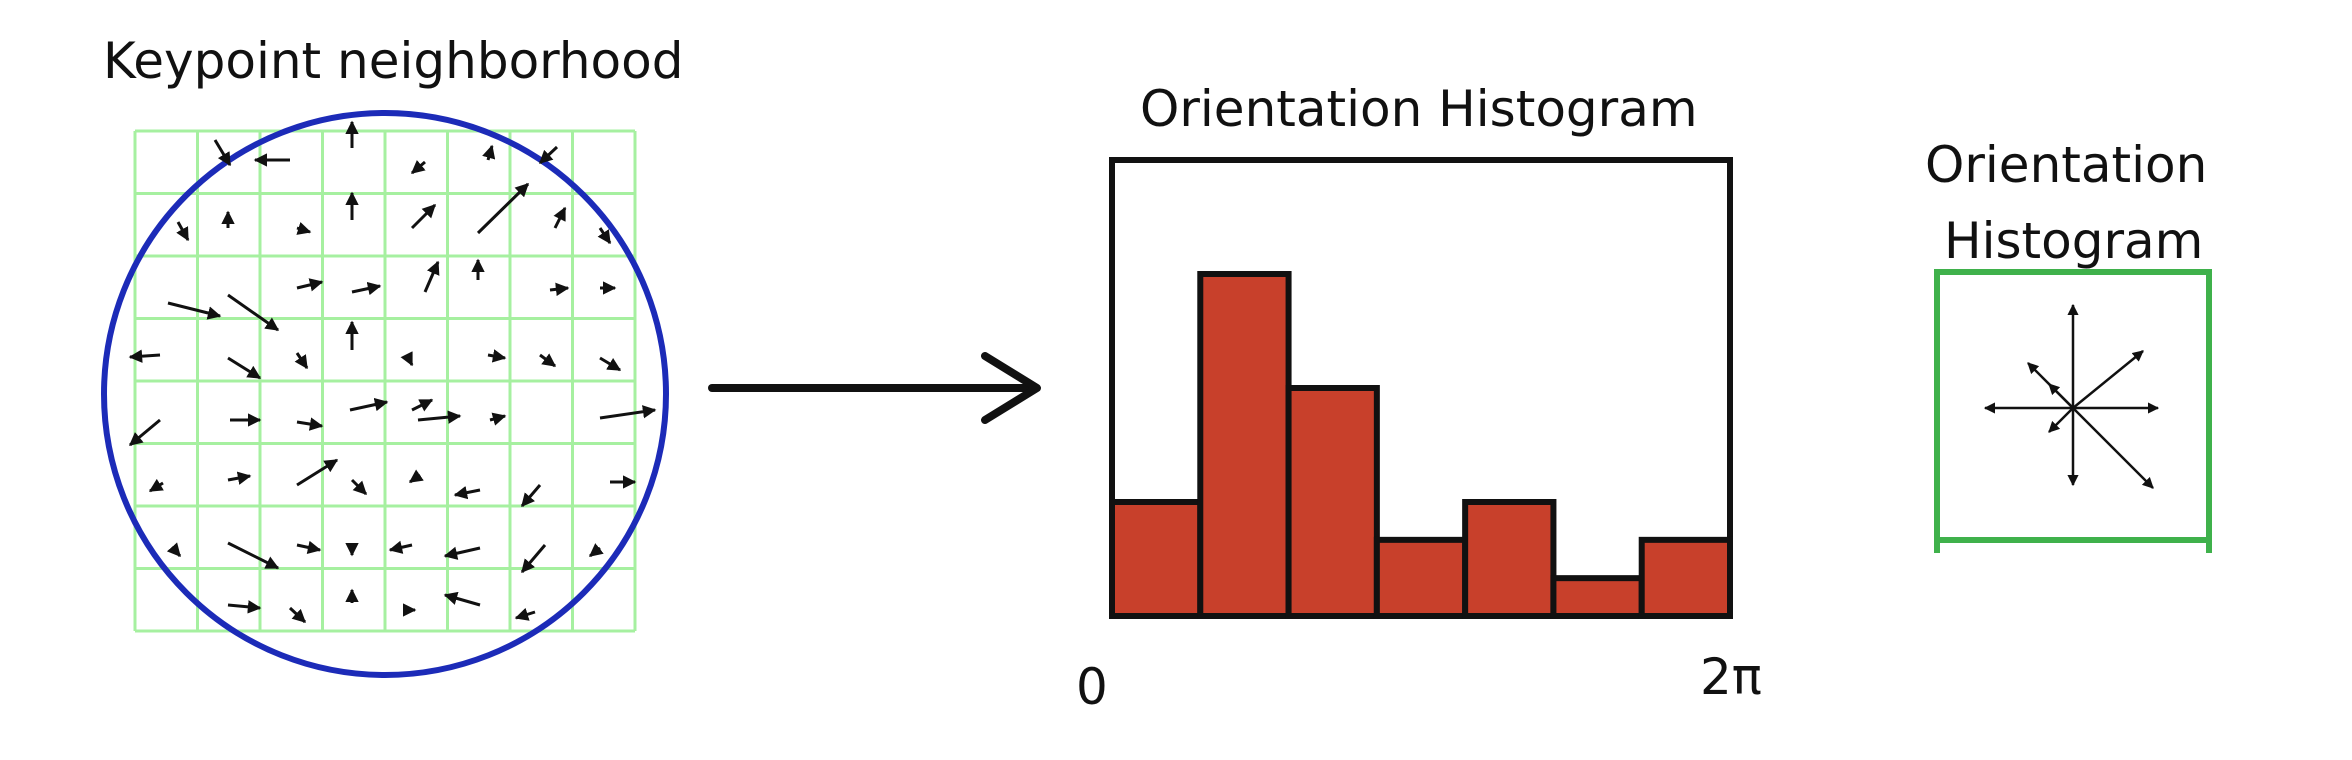 Image resolution: width=2352 pixels, height=760 pixels. Describe the element at coordinates (874, 388) in the screenshot. I see `transform-arrow` at that location.